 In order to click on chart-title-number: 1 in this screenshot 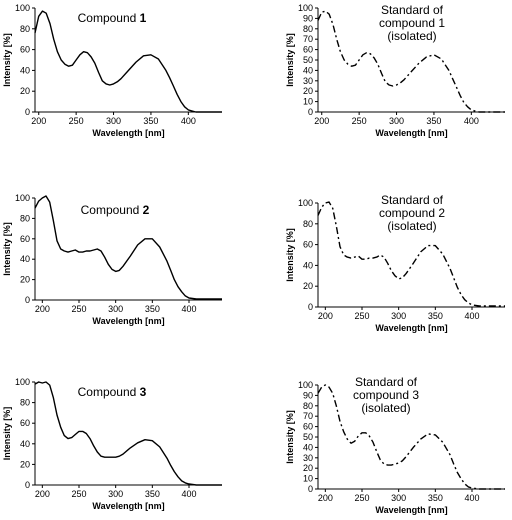, I will do `click(143, 18)`.